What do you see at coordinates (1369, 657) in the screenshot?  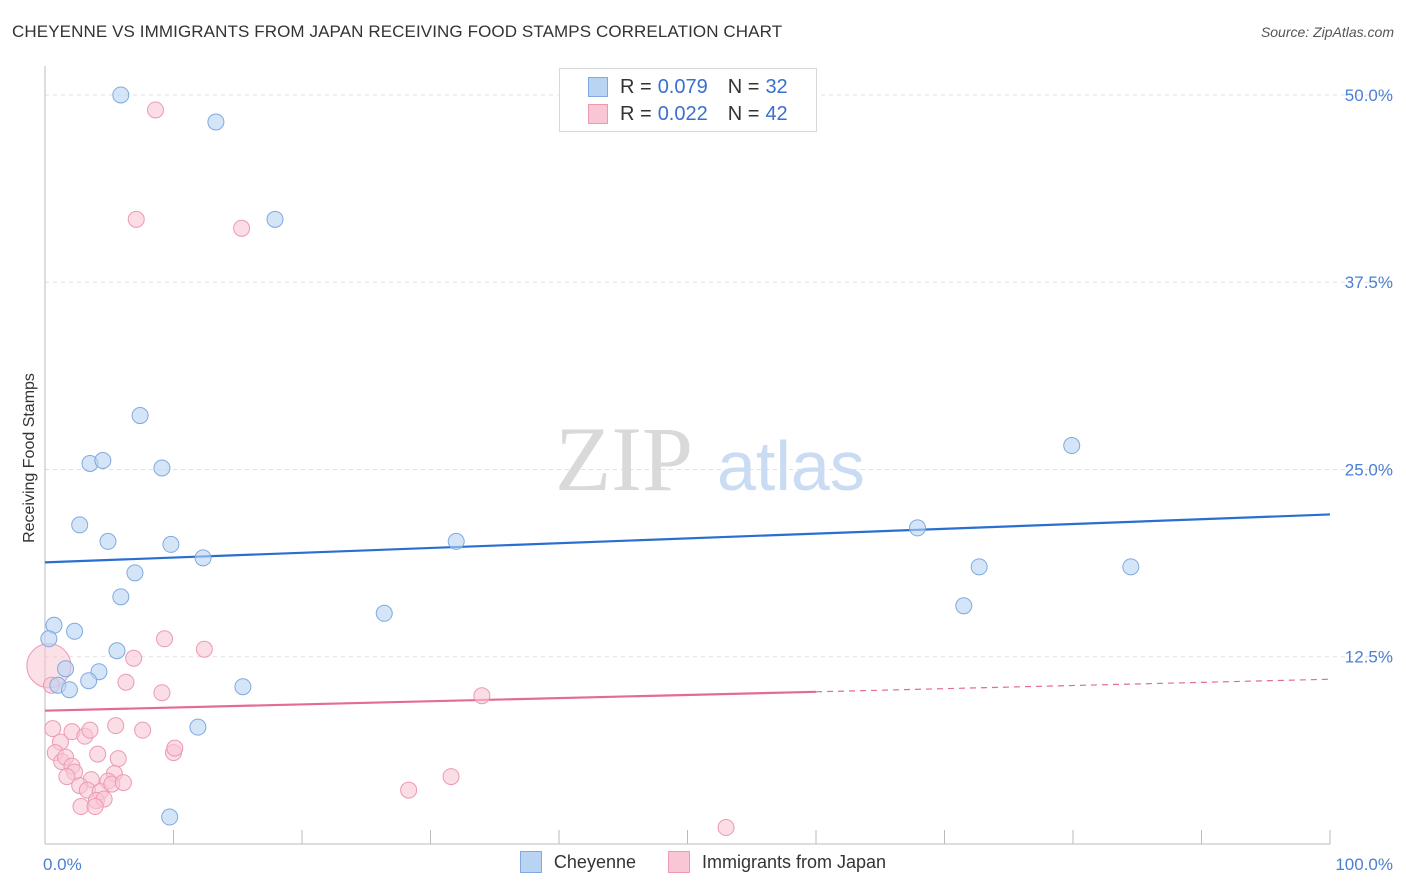 I see `y-tick-label: 12.5%` at bounding box center [1369, 657].